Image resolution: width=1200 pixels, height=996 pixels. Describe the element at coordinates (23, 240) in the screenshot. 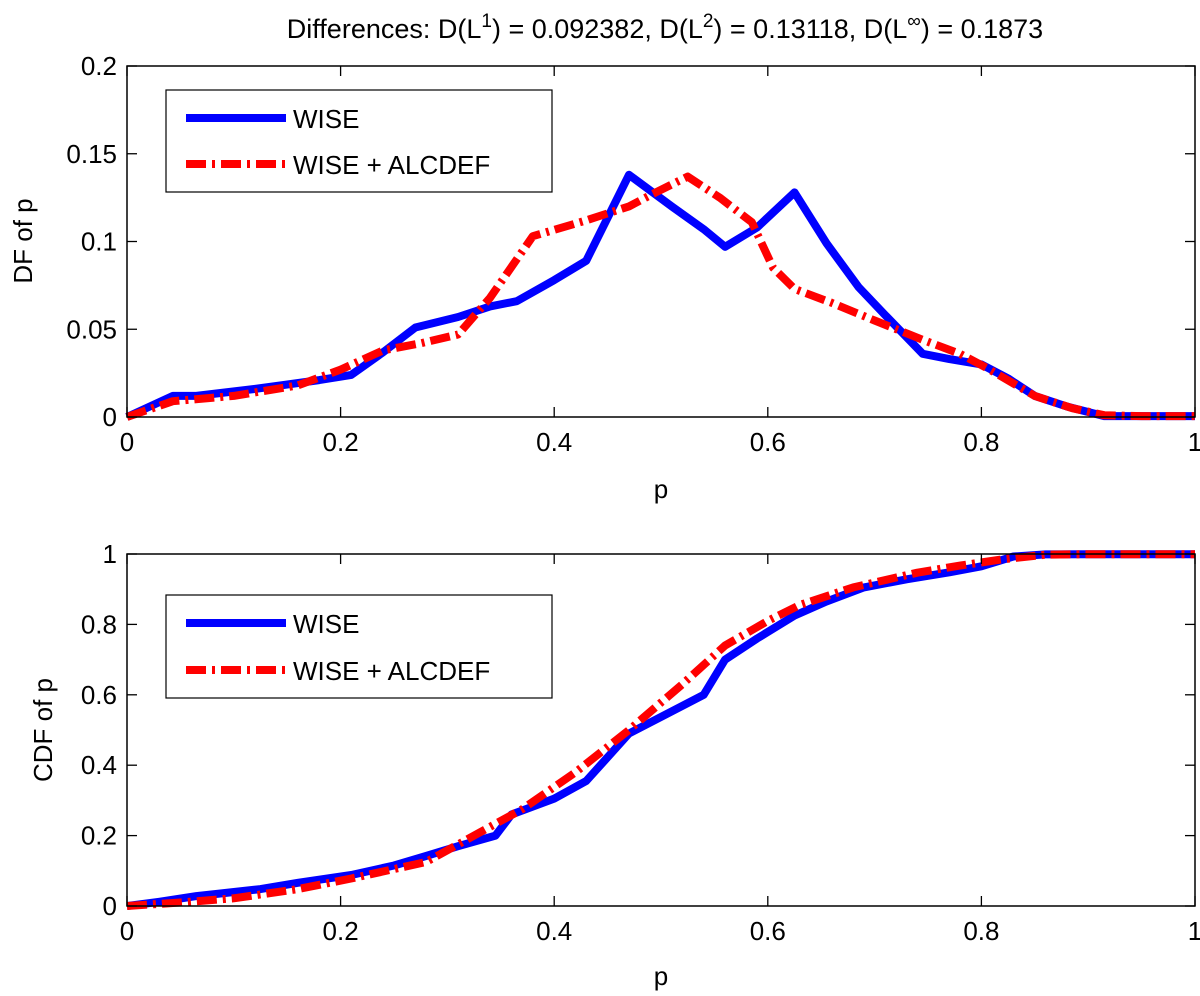

I see `df-y-axis-label: DF of p` at that location.